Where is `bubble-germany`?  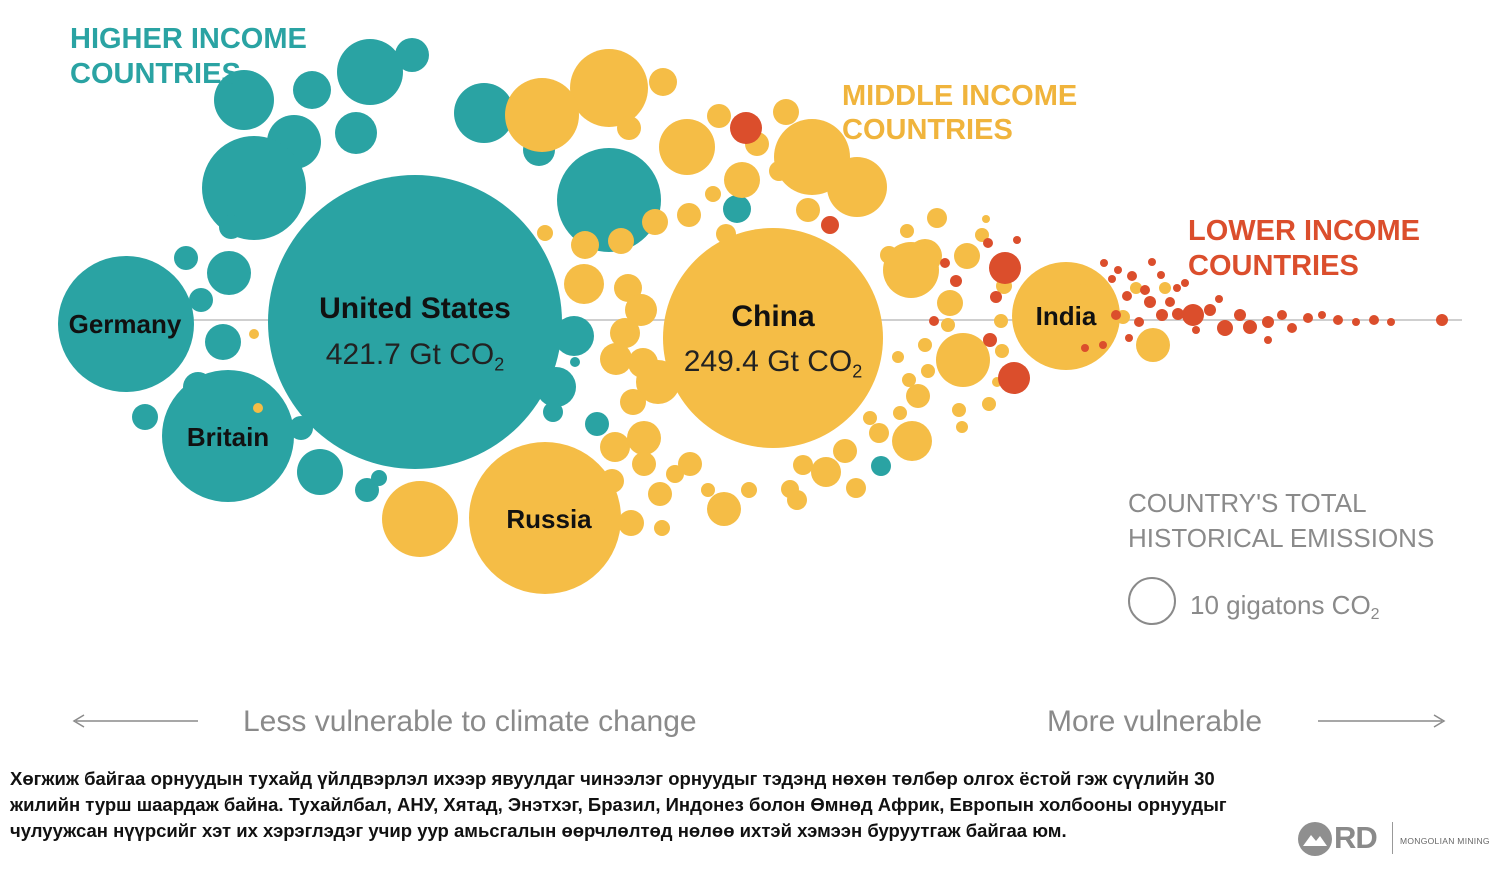 bubble-germany is located at coordinates (126, 324).